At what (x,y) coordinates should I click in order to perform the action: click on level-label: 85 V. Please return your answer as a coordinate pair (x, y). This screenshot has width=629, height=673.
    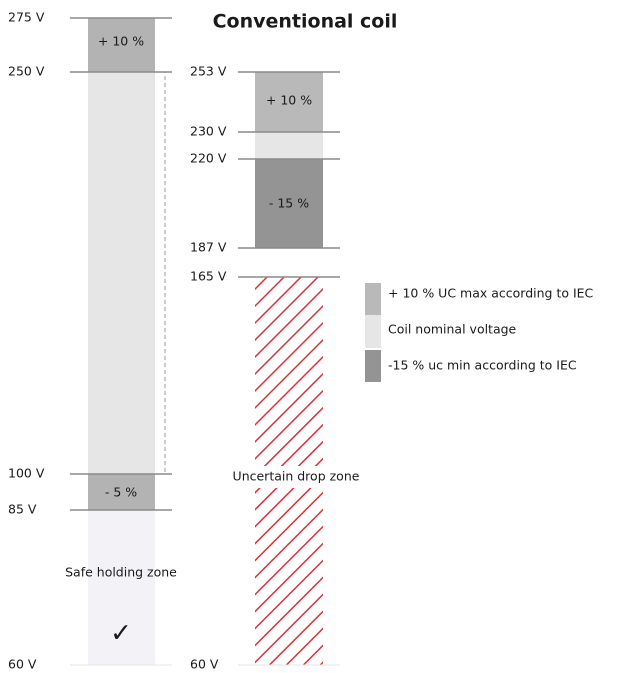
    Looking at the image, I should click on (22, 509).